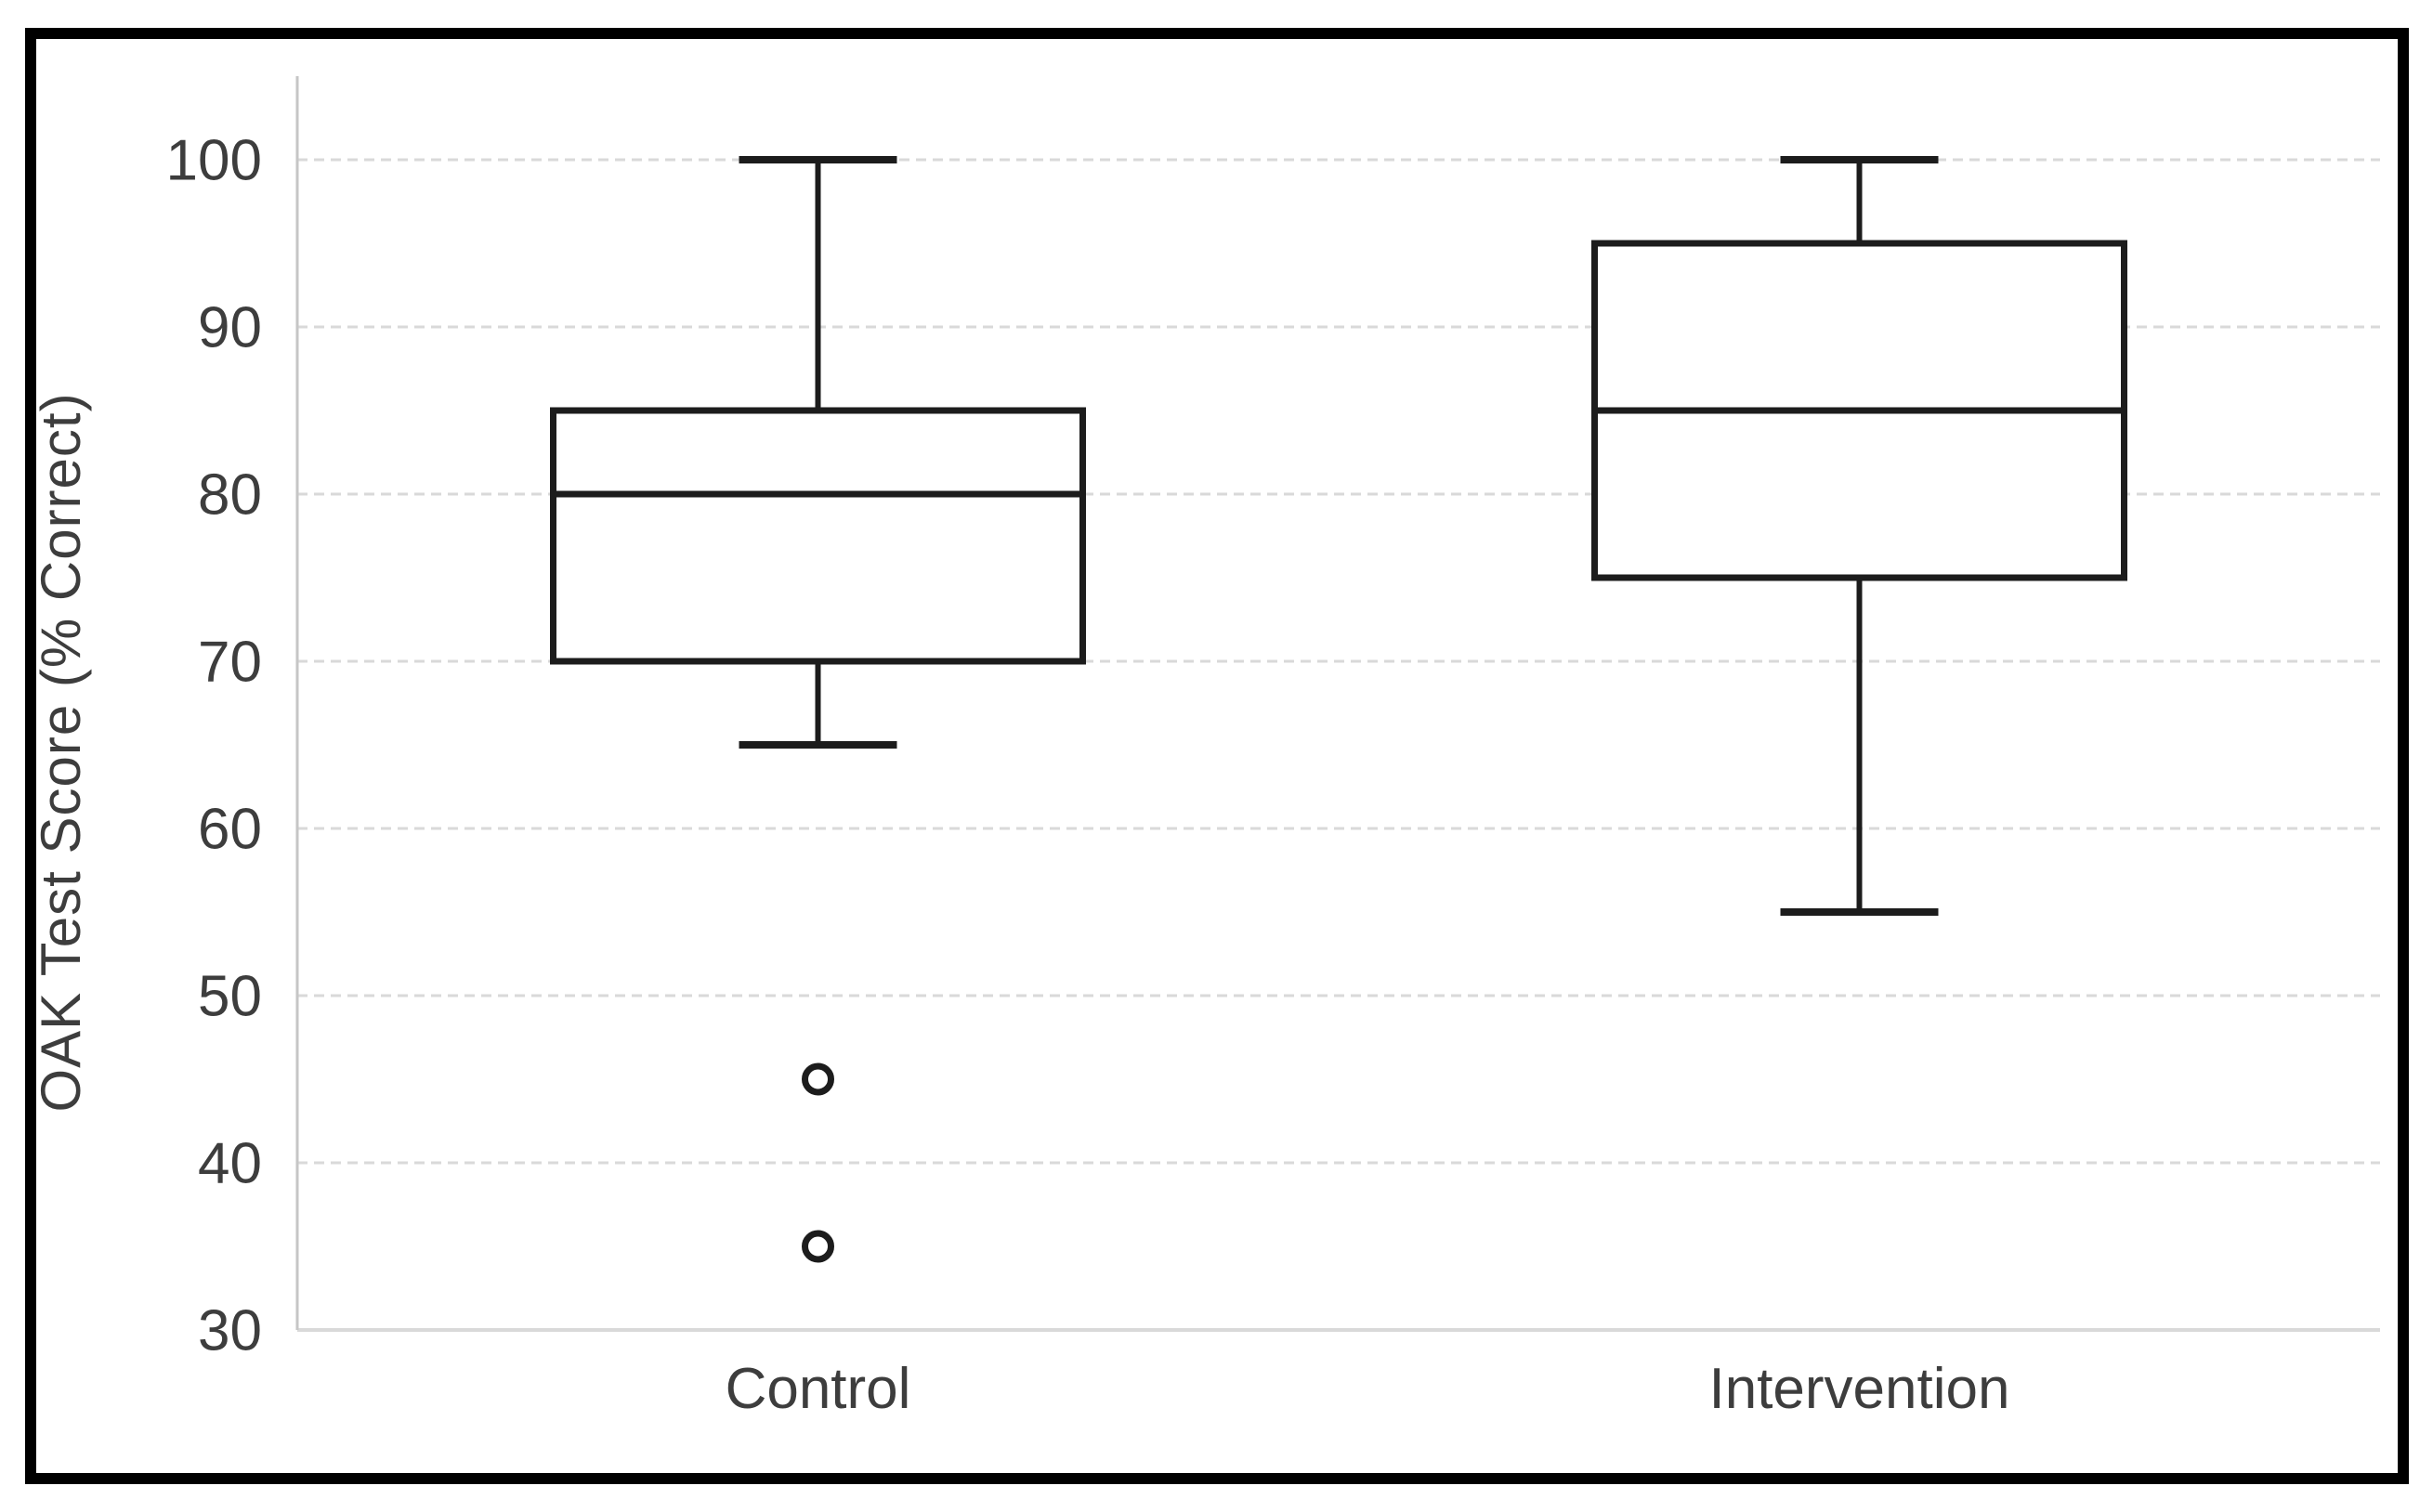 This screenshot has height=1512, width=2433. Describe the element at coordinates (214, 746) in the screenshot. I see `y-tick-labels: 100 90 80 70 60 50 40 30` at that location.